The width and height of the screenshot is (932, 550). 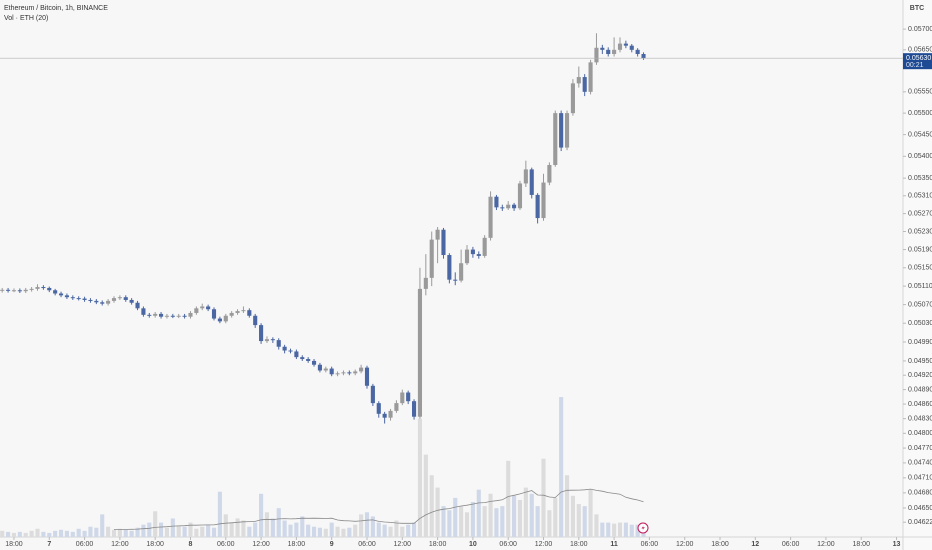 I want to click on y-tick-label: 0.05030, so click(x=920, y=323).